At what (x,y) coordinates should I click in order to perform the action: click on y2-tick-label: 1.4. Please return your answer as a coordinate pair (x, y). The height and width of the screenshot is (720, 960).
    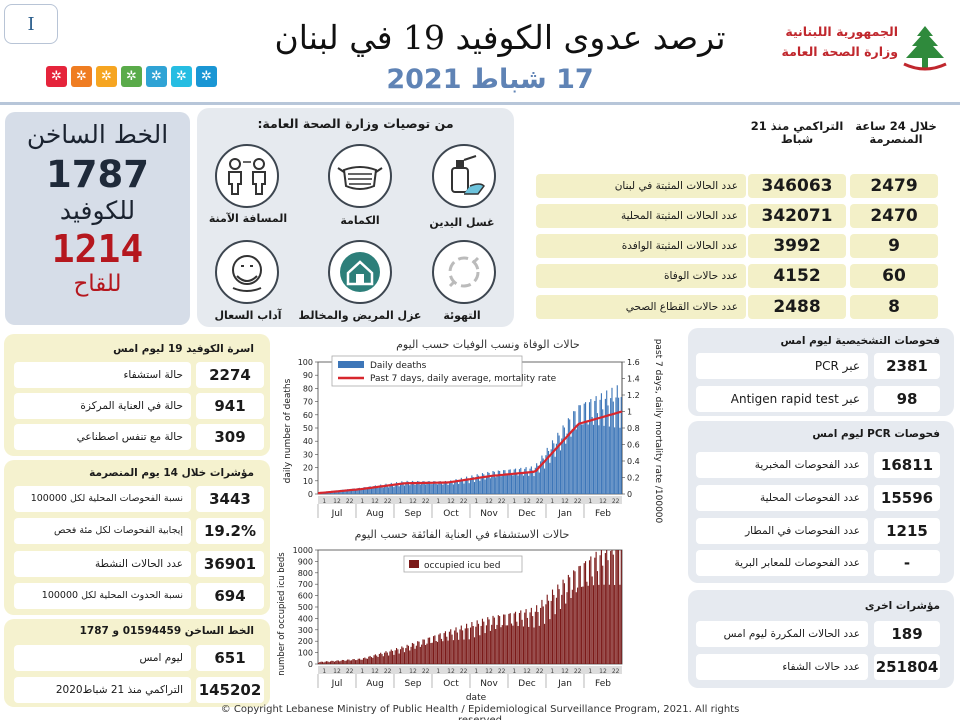
    Looking at the image, I should click on (633, 379).